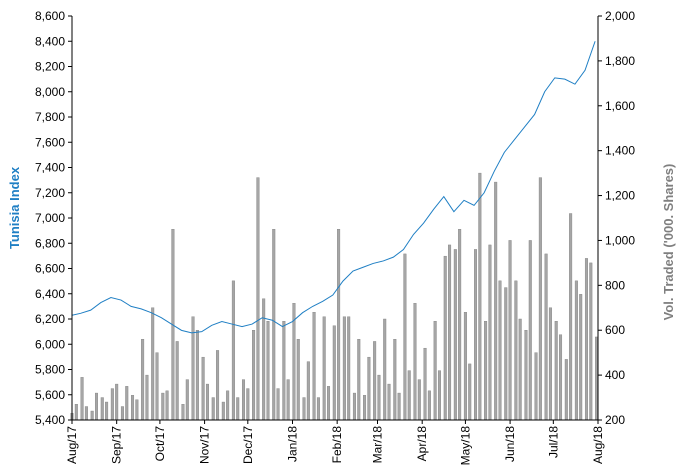 The width and height of the screenshot is (680, 469). I want to click on right-tick-label: 400, so click(615, 375).